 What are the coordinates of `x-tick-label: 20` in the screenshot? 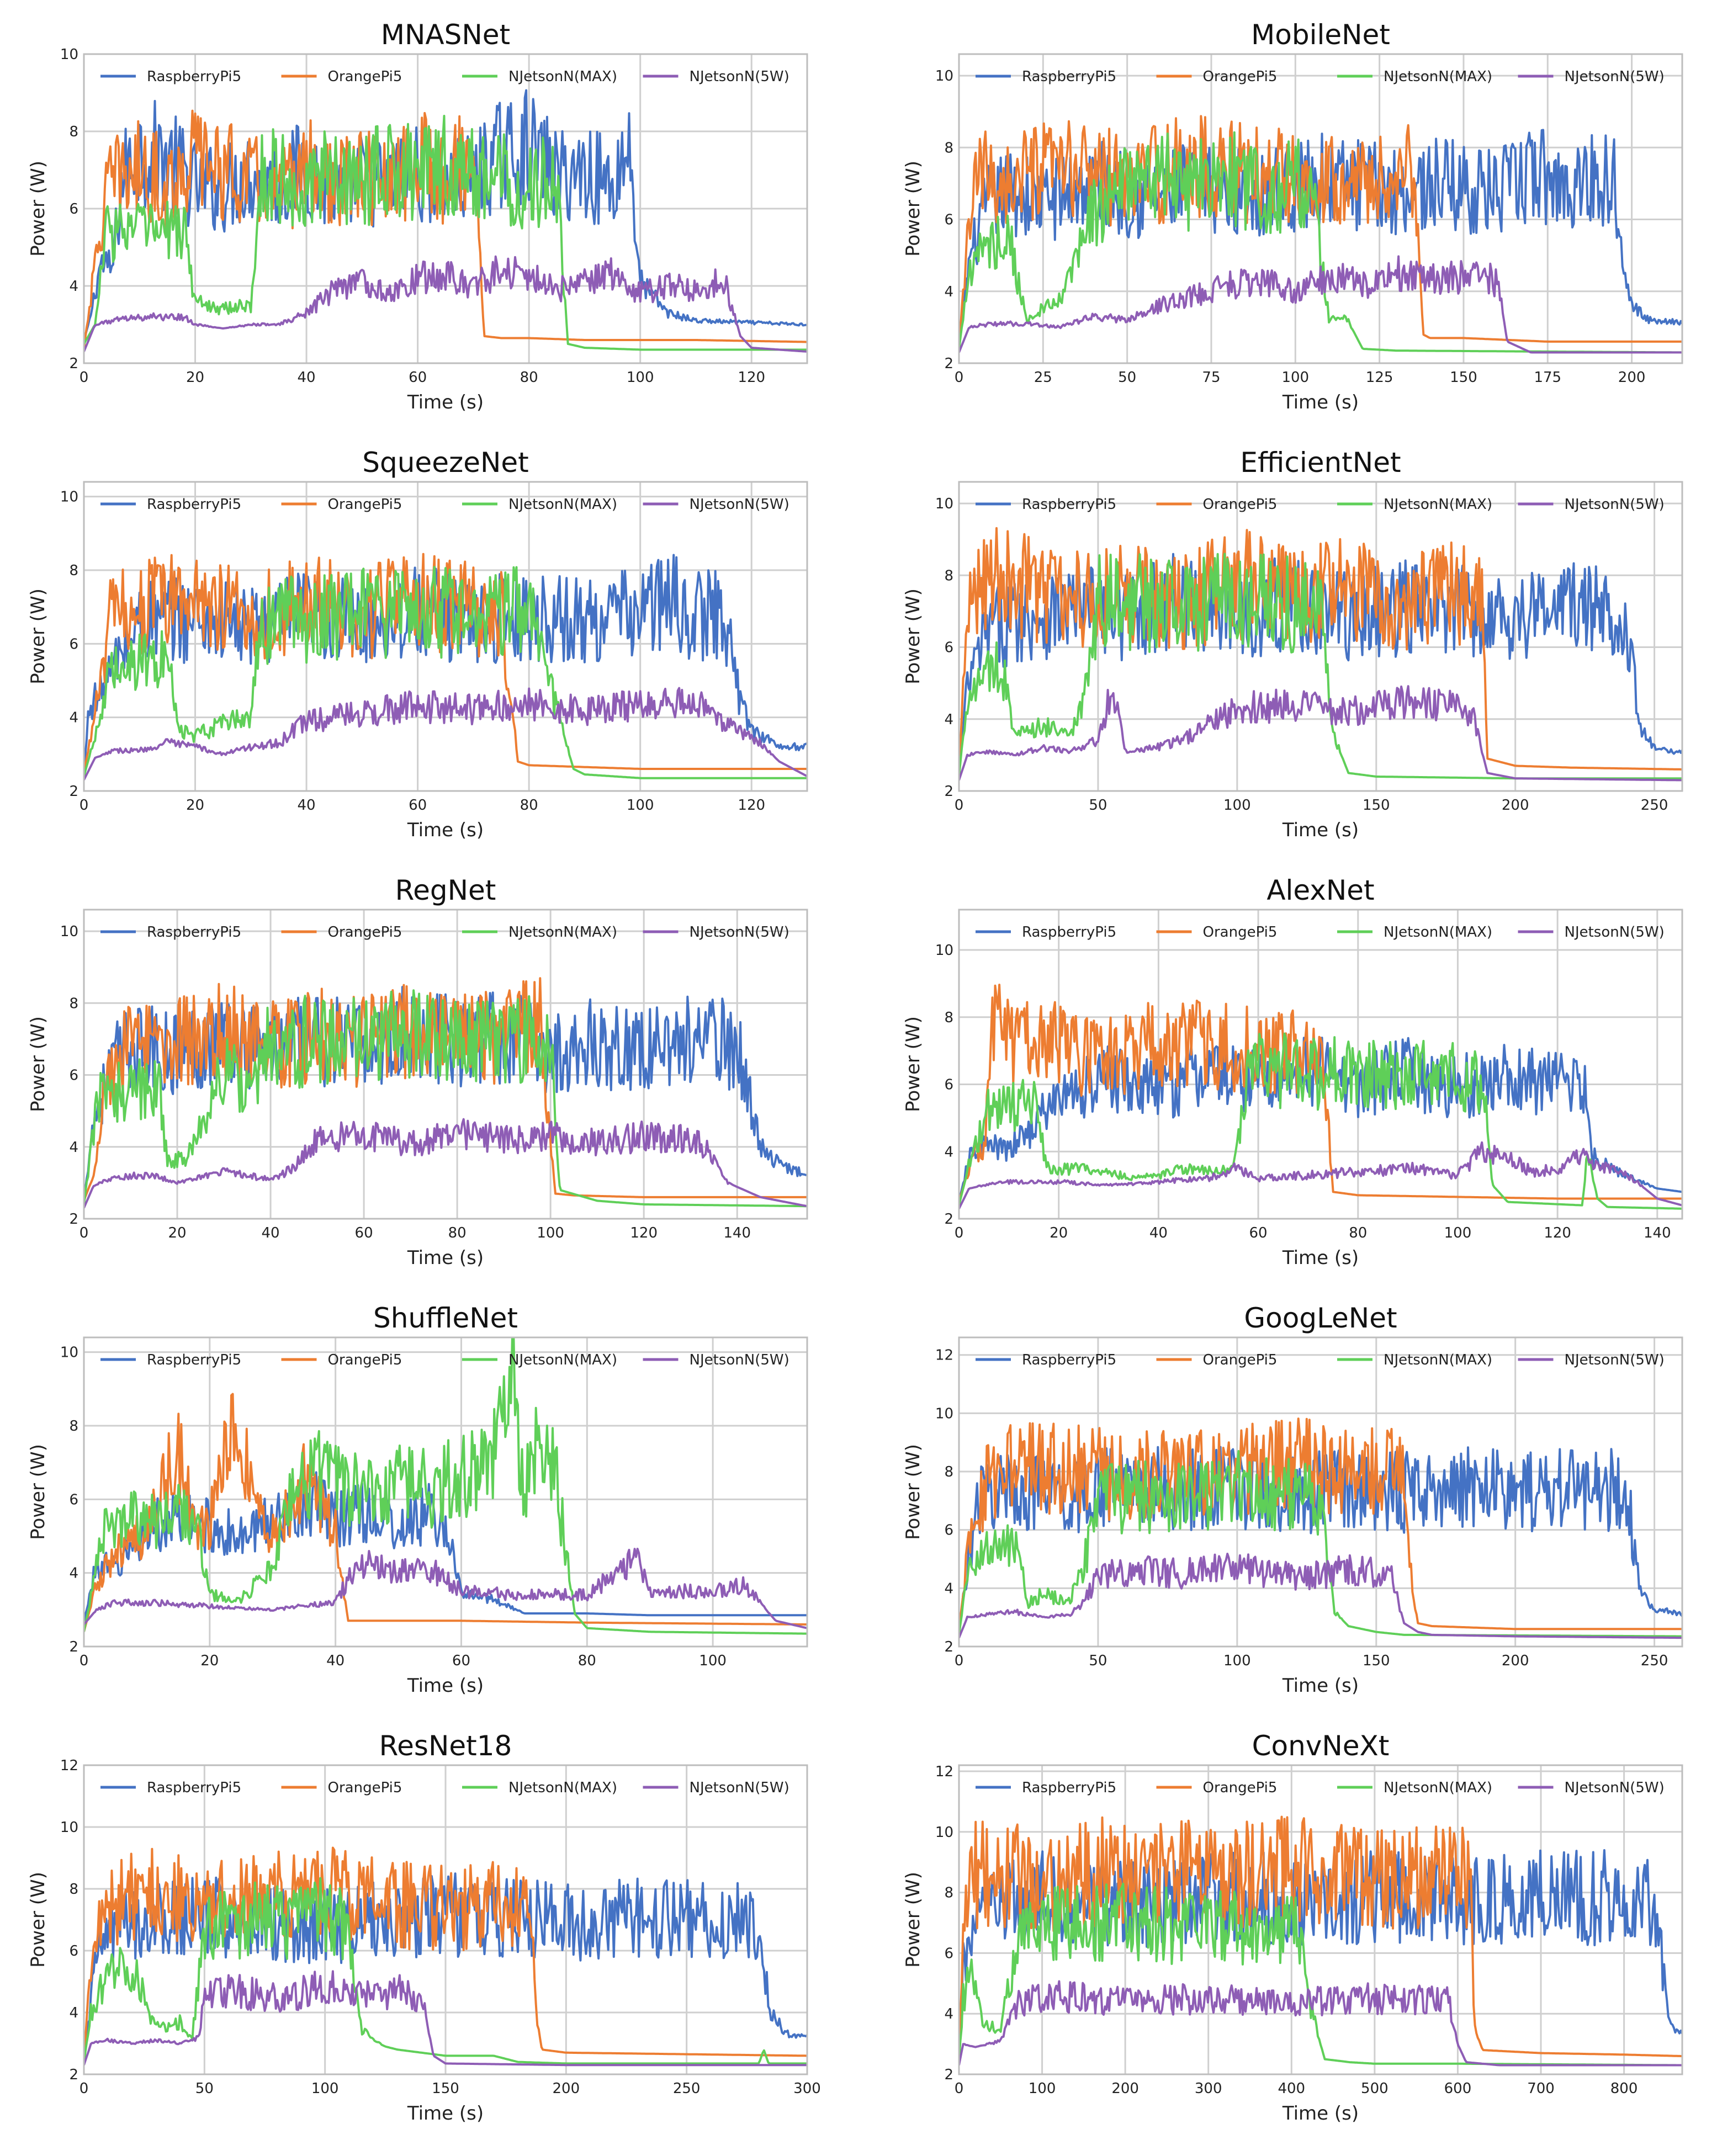 It's located at (209, 1661).